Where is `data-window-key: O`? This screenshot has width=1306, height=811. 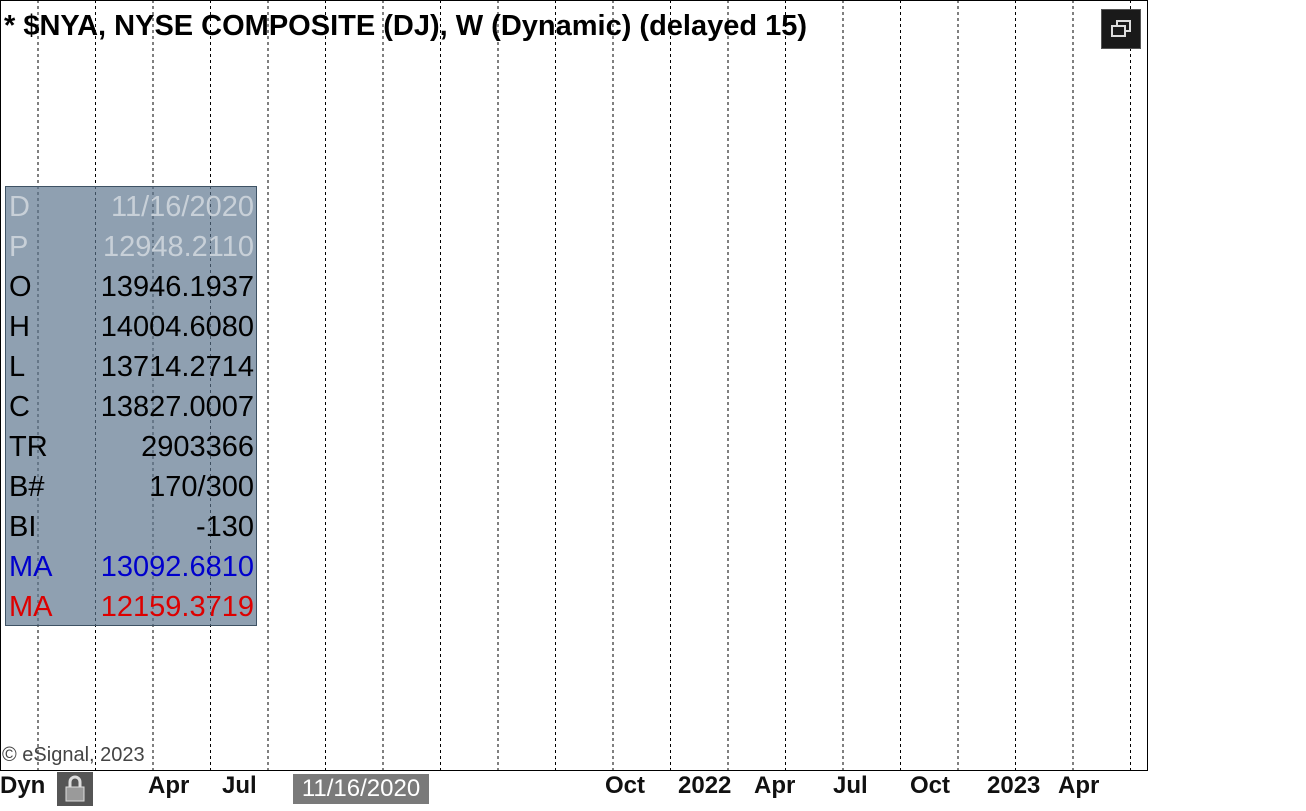
data-window-key: O is located at coordinates (20, 287).